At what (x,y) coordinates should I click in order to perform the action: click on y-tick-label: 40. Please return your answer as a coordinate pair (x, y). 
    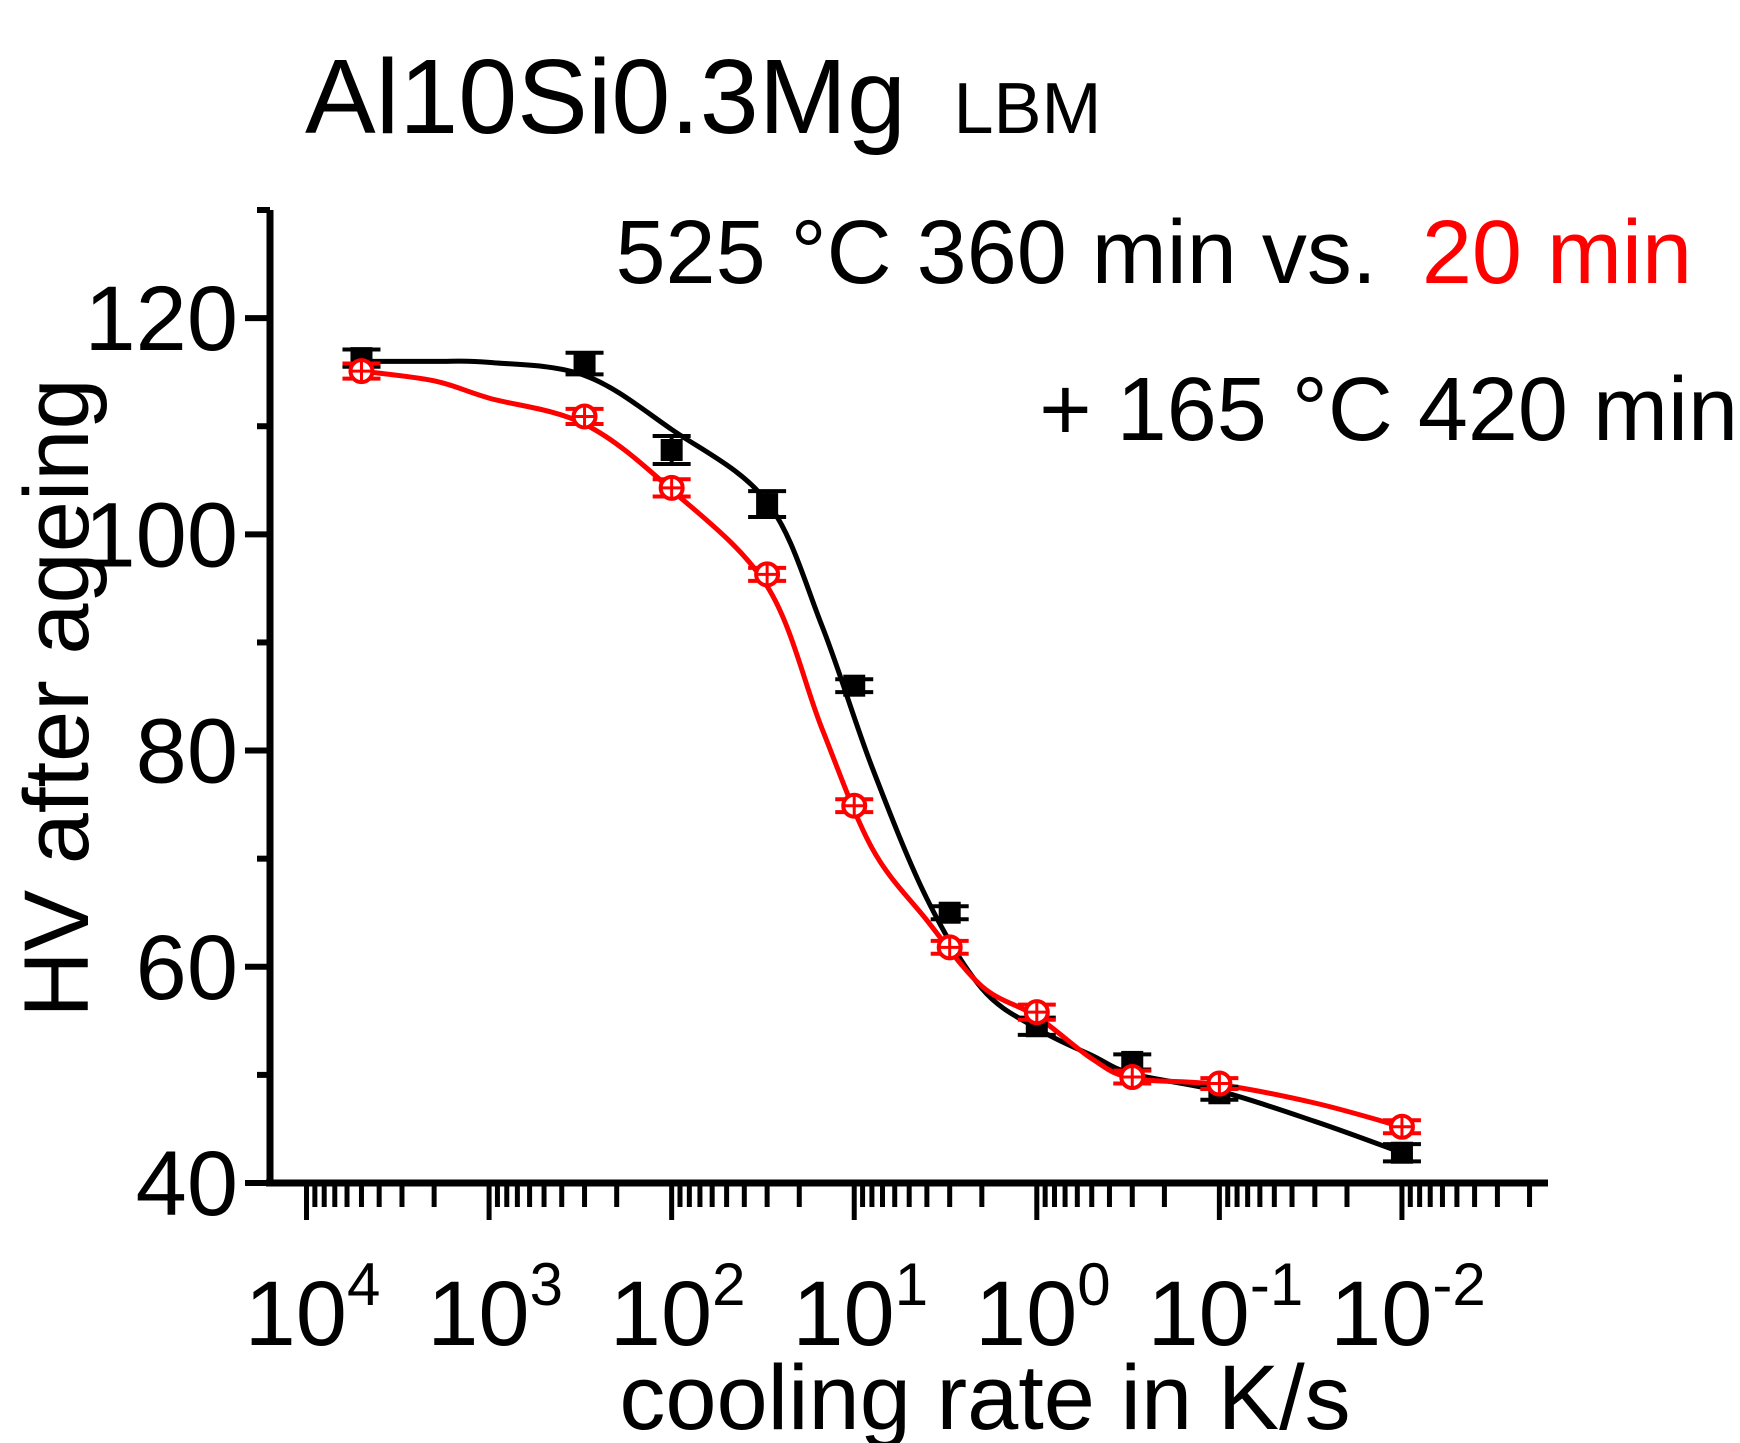
    Looking at the image, I should click on (187, 1184).